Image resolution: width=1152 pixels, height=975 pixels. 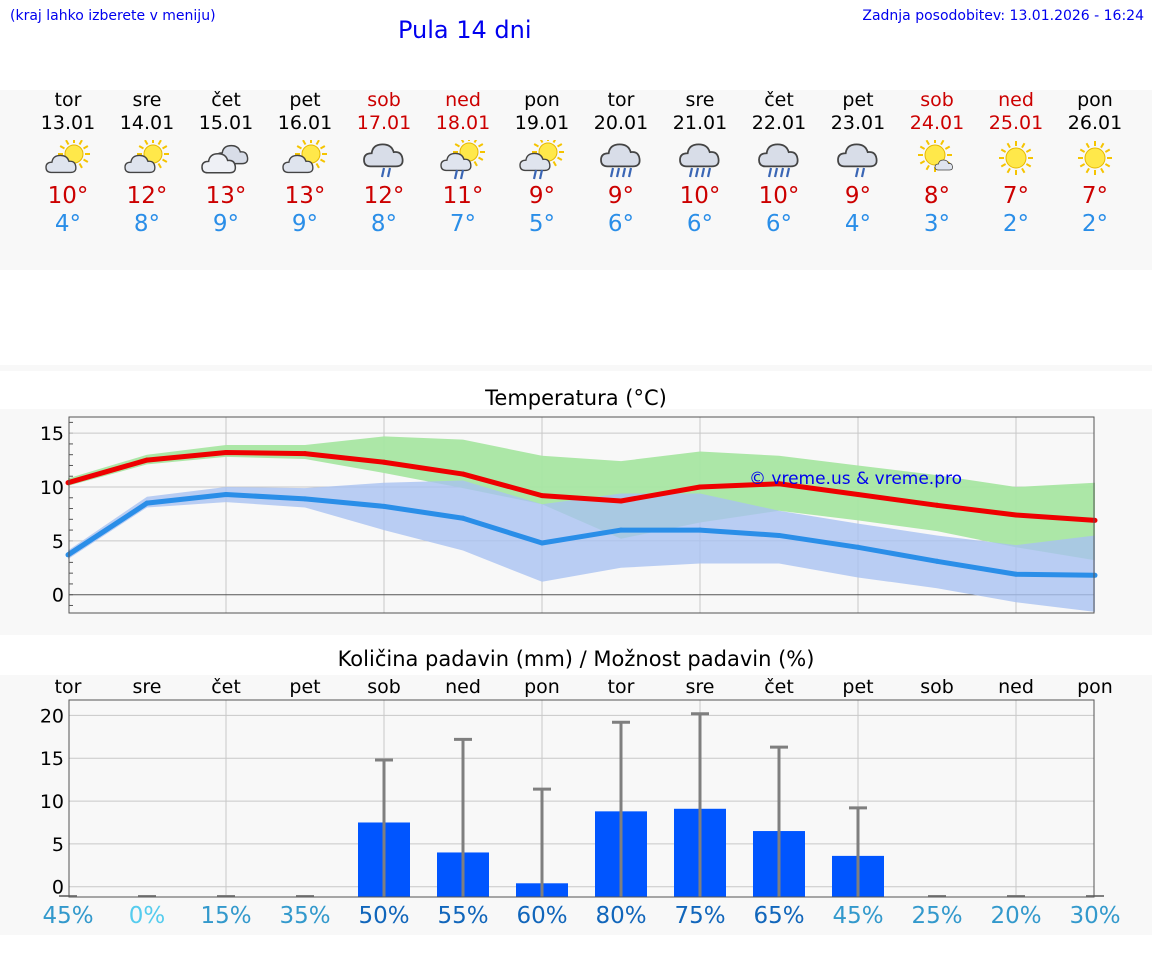 What do you see at coordinates (857, 687) in the screenshot?
I see `day-label: pet` at bounding box center [857, 687].